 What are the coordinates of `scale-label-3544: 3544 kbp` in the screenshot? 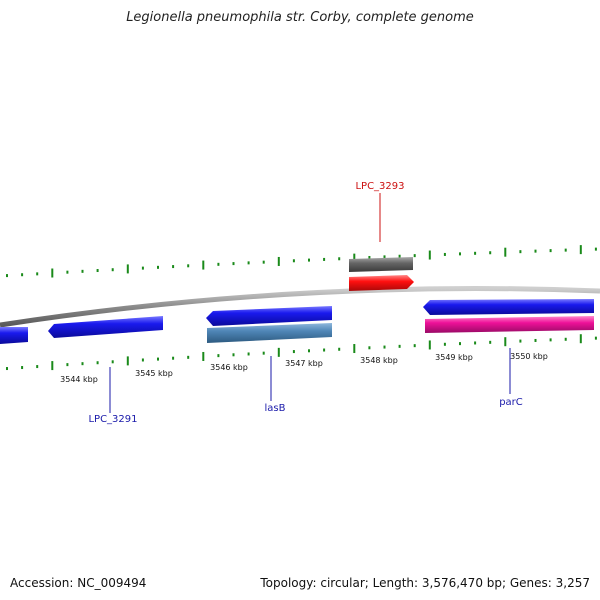 It's located at (79, 379).